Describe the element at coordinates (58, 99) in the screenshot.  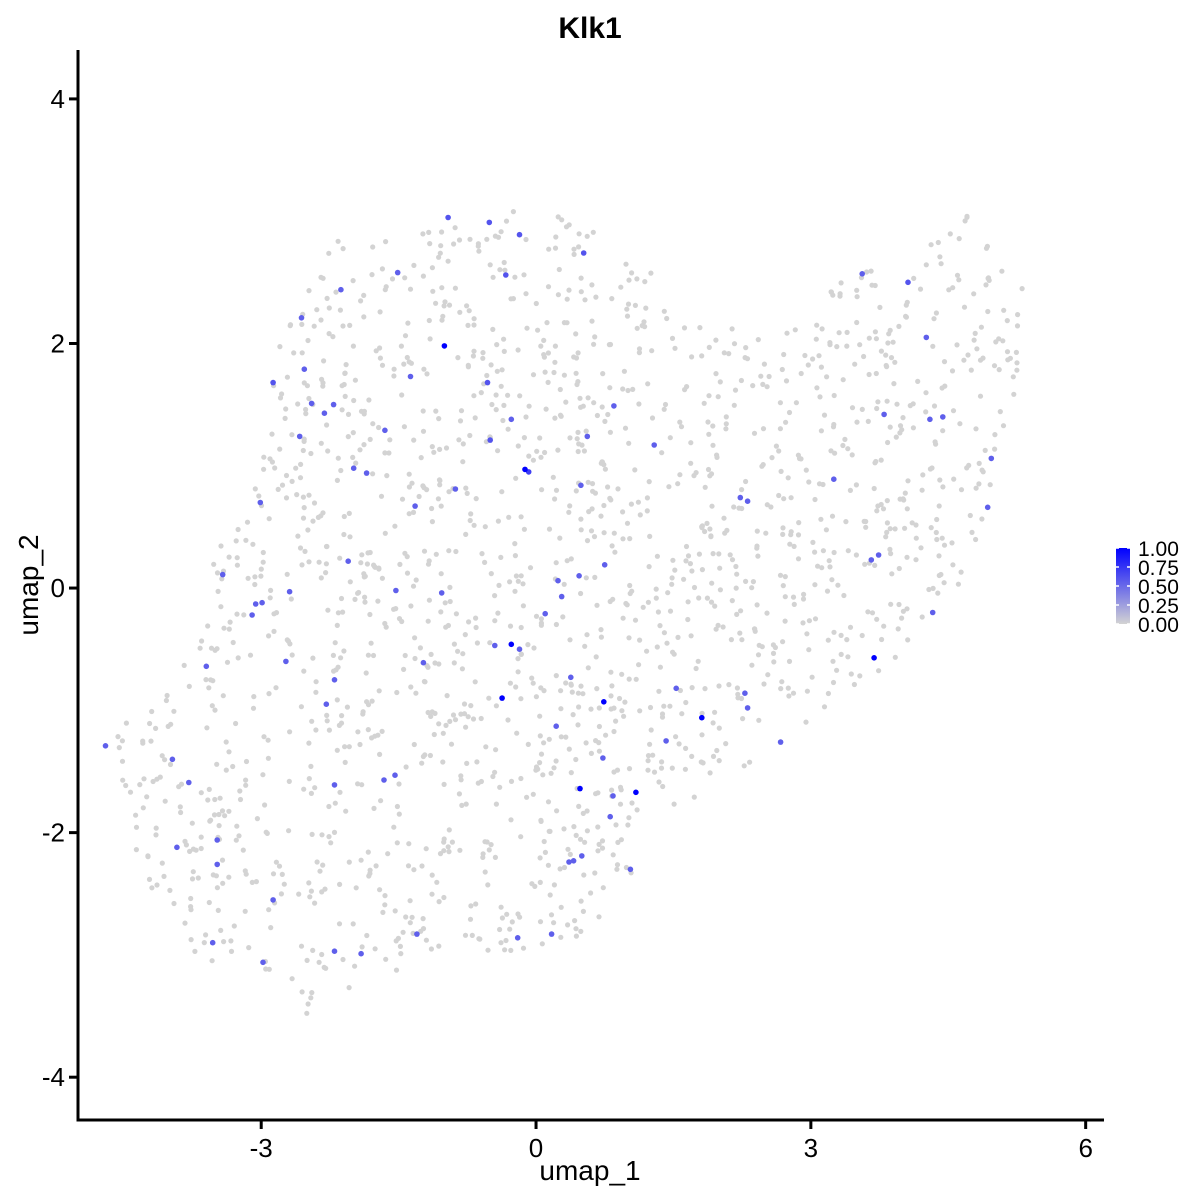
I see `y-tick-label: 4` at that location.